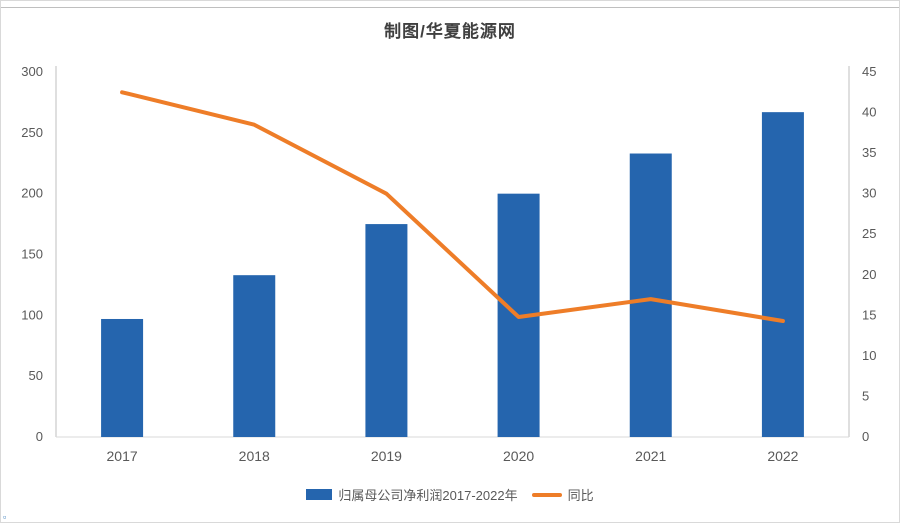 This screenshot has width=900, height=523. What do you see at coordinates (428, 495) in the screenshot?
I see `legend-bar-label: 归属母公司净利润2017-2022年` at bounding box center [428, 495].